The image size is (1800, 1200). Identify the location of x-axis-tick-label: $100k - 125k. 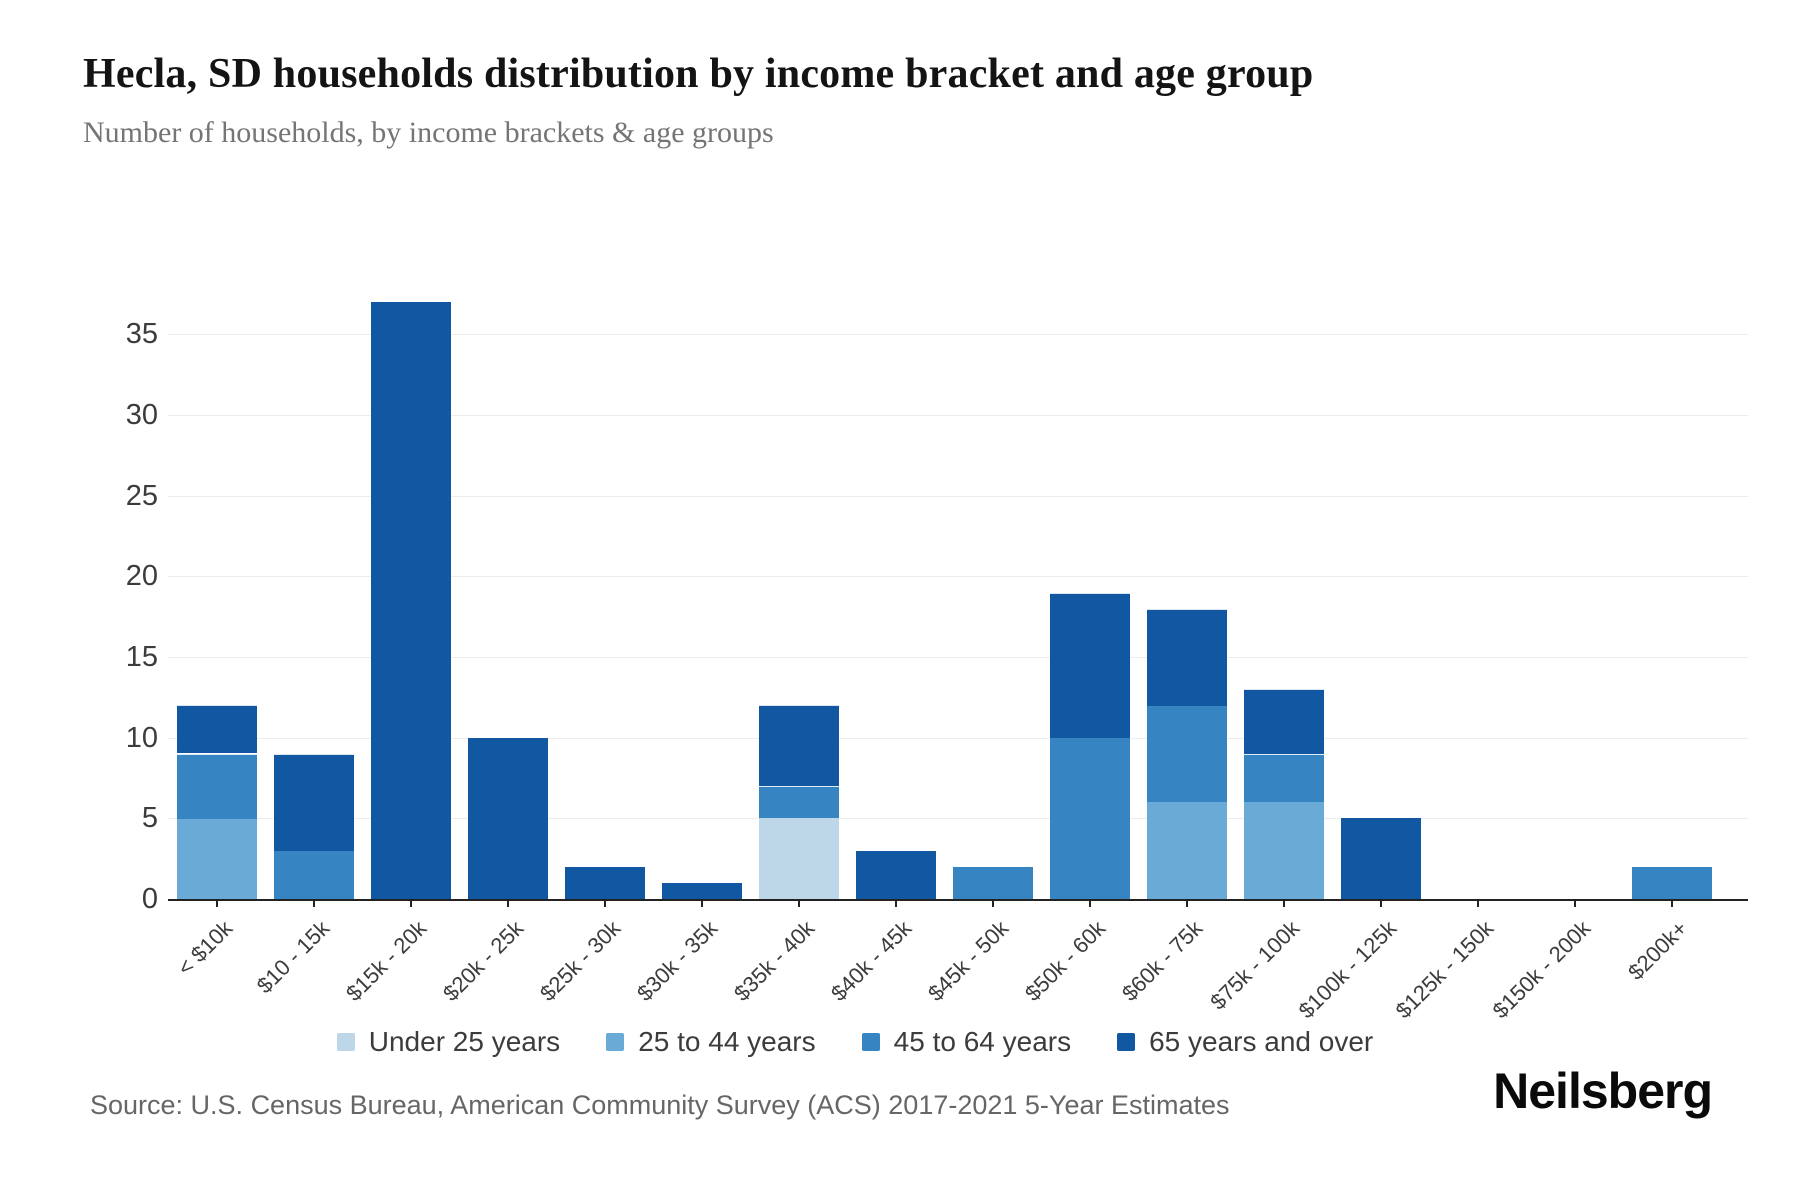
(1347, 969).